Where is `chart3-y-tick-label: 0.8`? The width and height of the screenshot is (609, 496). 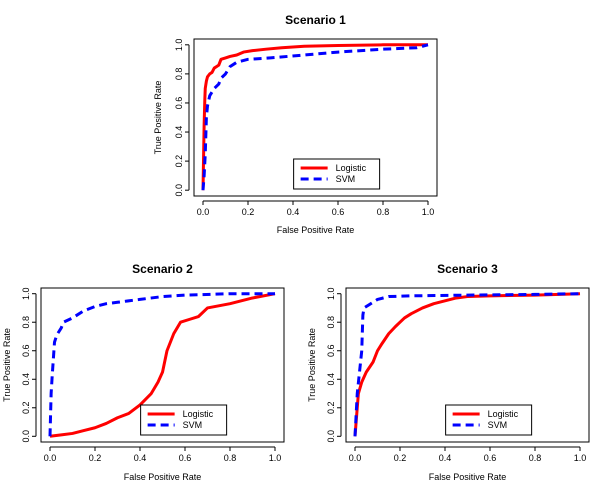
chart3-y-tick-label: 0.8 is located at coordinates (331, 322).